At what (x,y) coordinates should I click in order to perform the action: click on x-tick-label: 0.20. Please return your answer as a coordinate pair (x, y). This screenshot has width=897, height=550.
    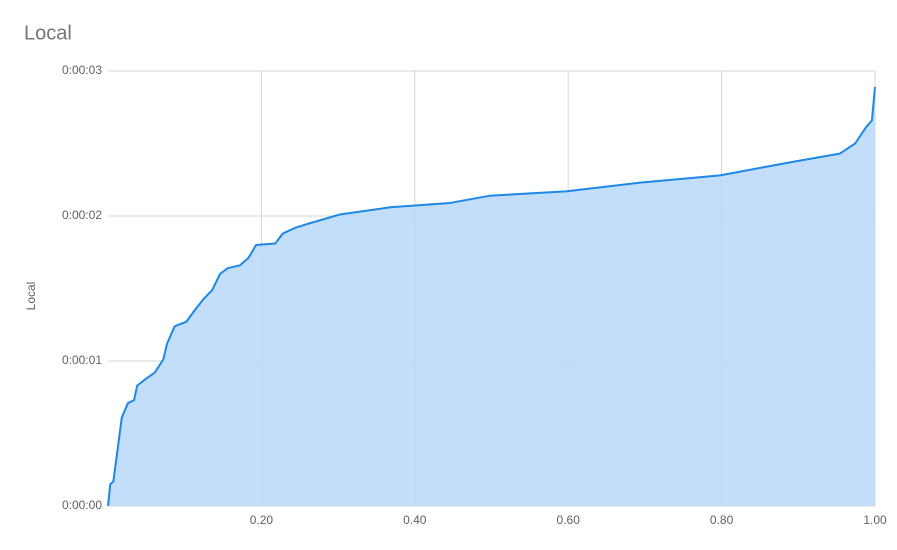
    Looking at the image, I should click on (262, 520).